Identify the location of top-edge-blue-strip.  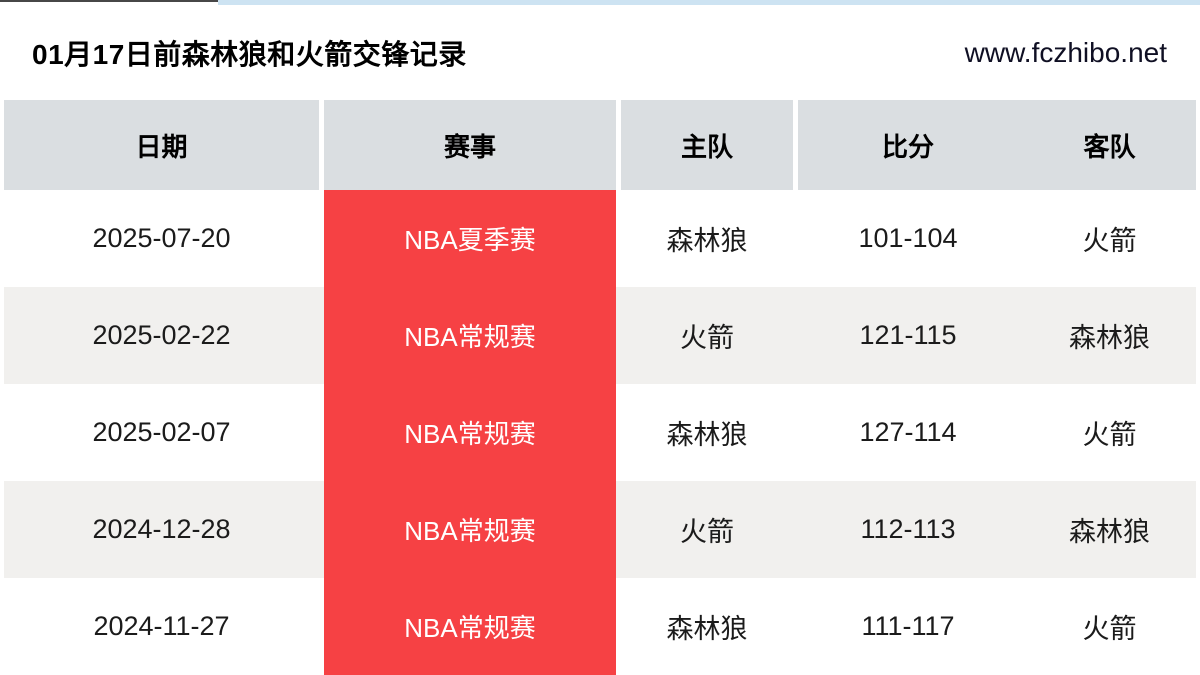
(709, 2).